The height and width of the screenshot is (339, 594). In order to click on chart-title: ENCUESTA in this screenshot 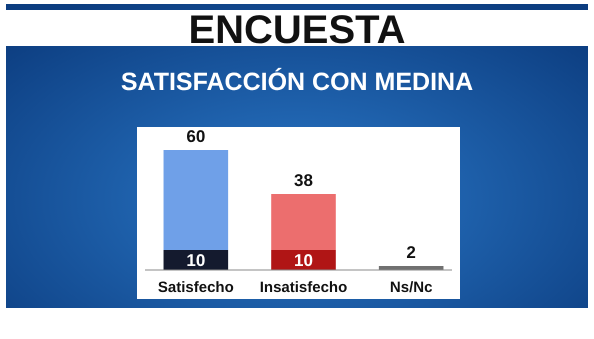, I will do `click(297, 30)`.